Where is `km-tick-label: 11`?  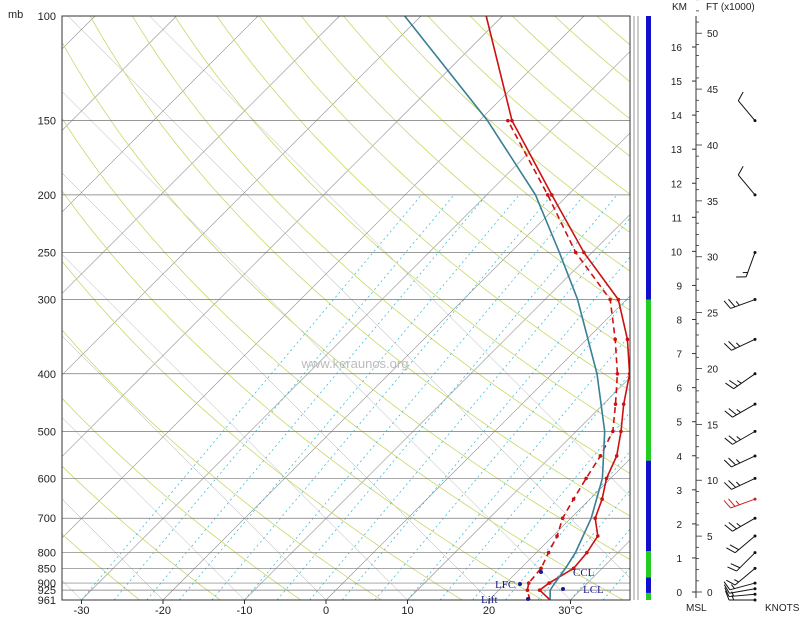 km-tick-label: 11 is located at coordinates (677, 218).